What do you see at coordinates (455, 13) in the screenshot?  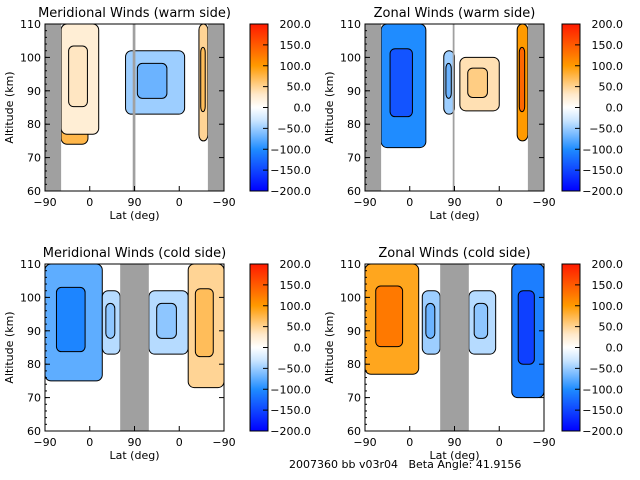 I see `chart-title: Zonal Winds (warm side)` at bounding box center [455, 13].